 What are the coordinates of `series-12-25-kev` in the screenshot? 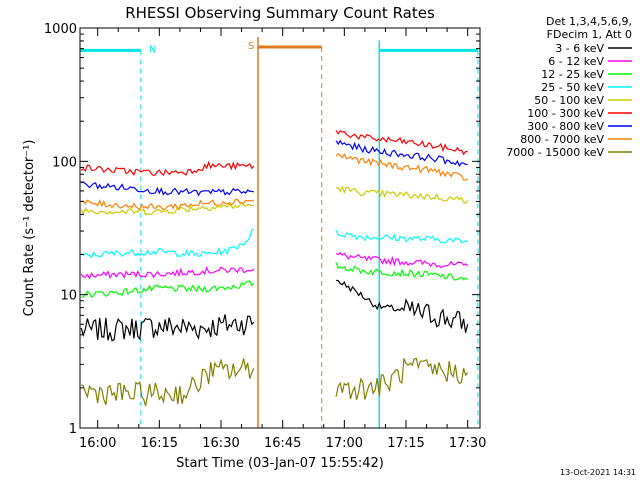 It's located at (275, 280).